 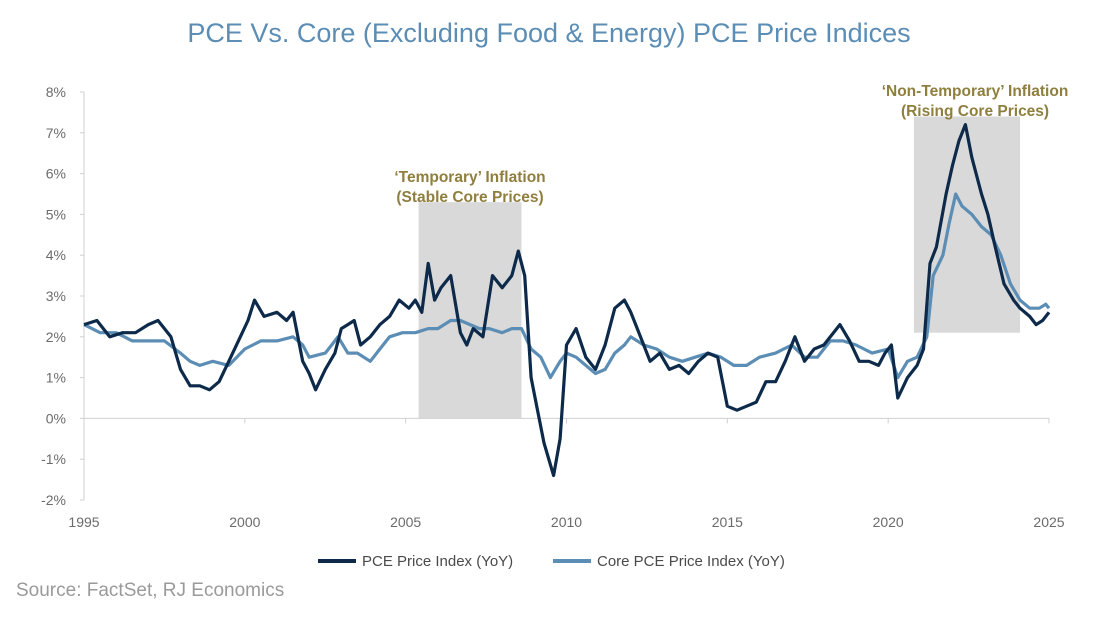 What do you see at coordinates (727, 522) in the screenshot?
I see `x-tick-label: 2015` at bounding box center [727, 522].